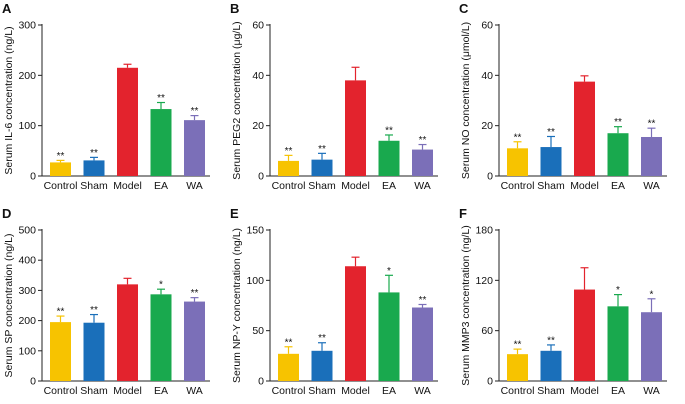 The image size is (685, 404). What do you see at coordinates (27, 231) in the screenshot?
I see `y-tick-label: 500` at bounding box center [27, 231].